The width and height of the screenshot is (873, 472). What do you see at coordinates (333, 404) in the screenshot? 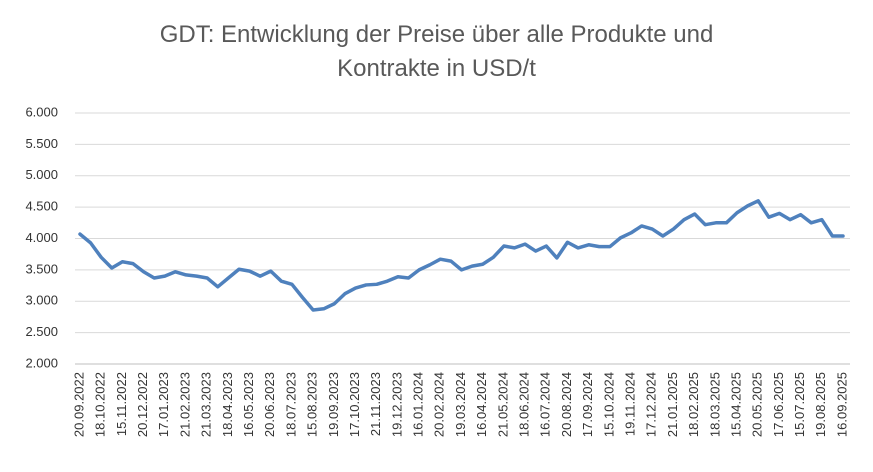
I see `x-tick-label: 19.09.2023` at bounding box center [333, 404].